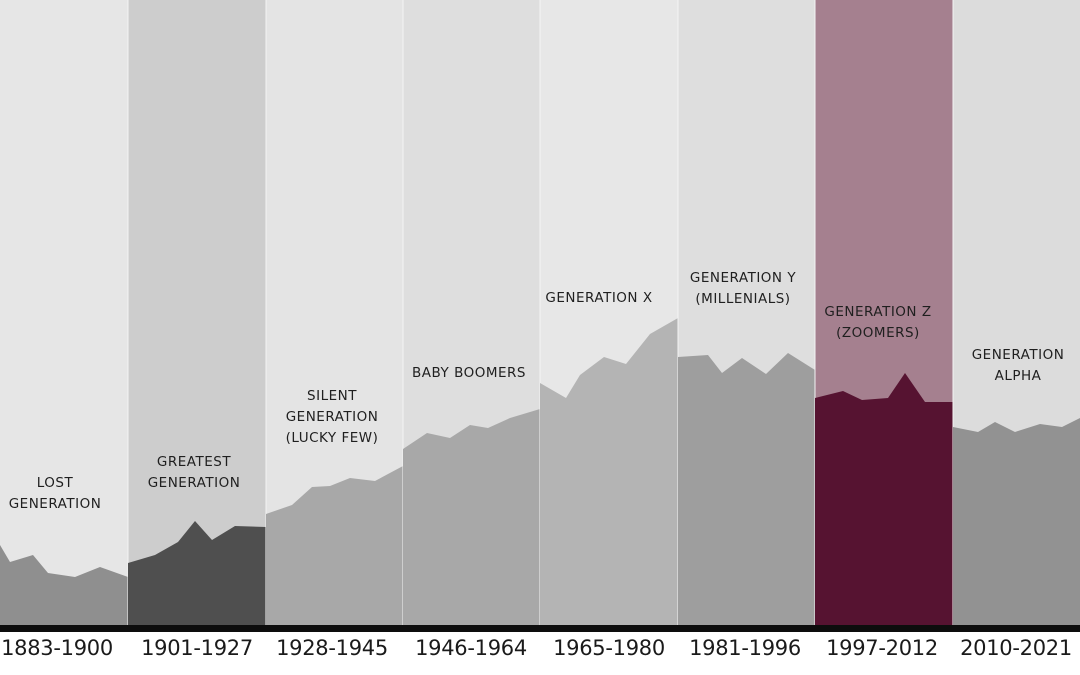  What do you see at coordinates (64, 585) in the screenshot?
I see `band-silhouette-lost-generation` at bounding box center [64, 585].